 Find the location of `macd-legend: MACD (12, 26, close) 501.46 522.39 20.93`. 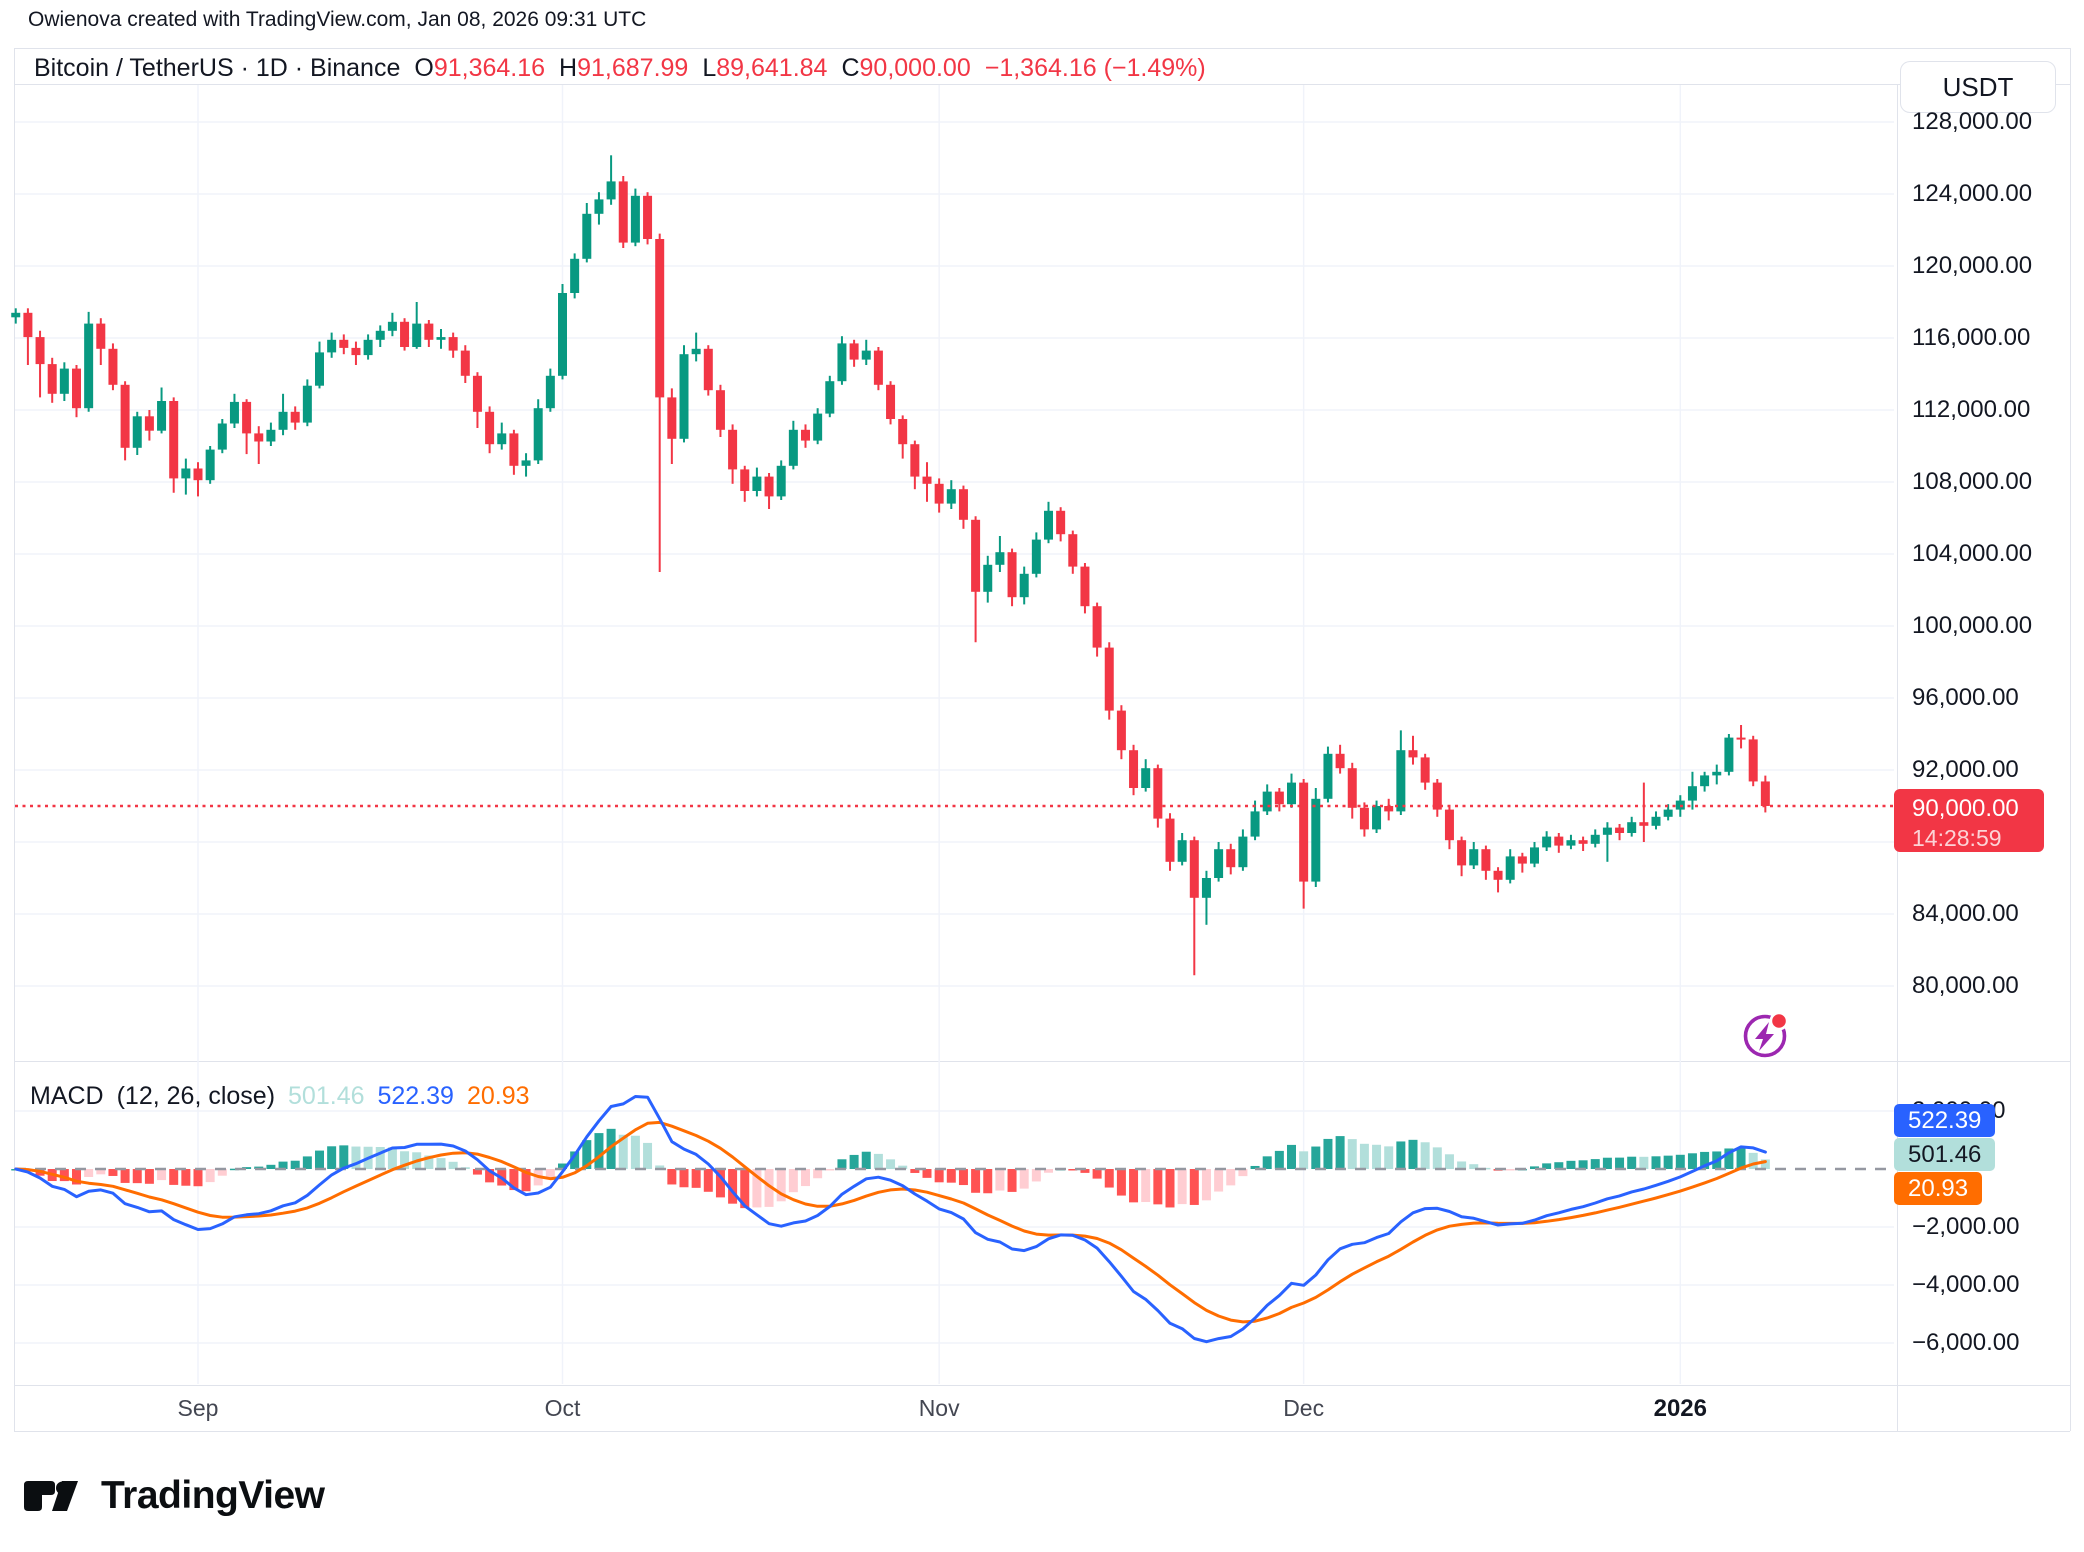

macd-legend: MACD (12, 26, close) 501.46 522.39 20.93 is located at coordinates (280, 1096).